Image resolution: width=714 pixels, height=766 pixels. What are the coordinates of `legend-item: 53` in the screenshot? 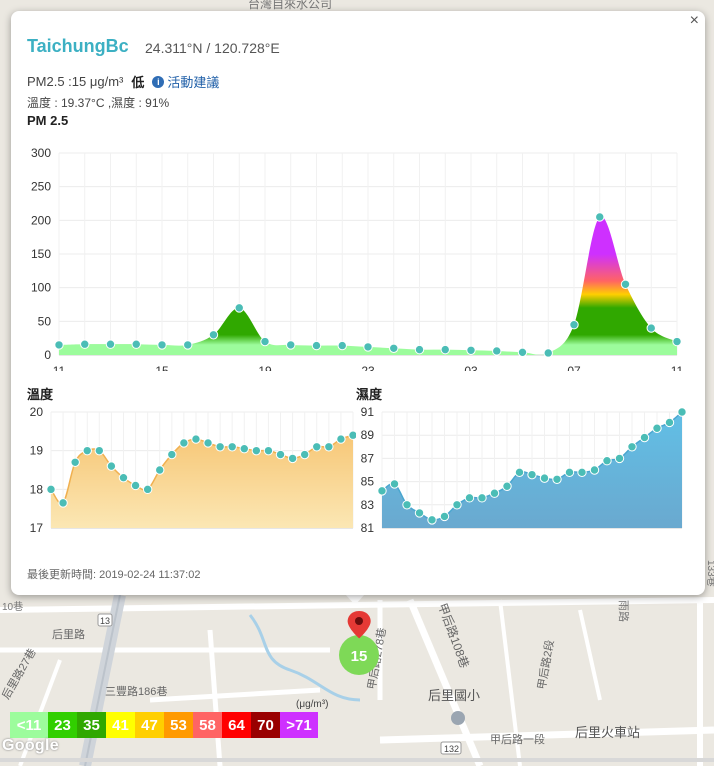 It's located at (178, 725).